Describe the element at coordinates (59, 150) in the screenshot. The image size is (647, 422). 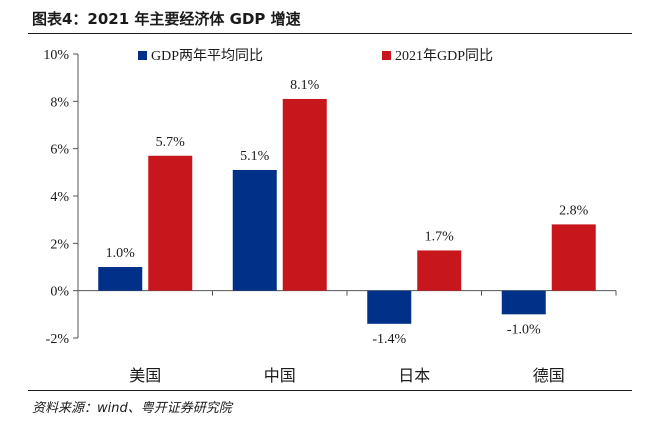
I see `y-tick-label: 6%` at that location.